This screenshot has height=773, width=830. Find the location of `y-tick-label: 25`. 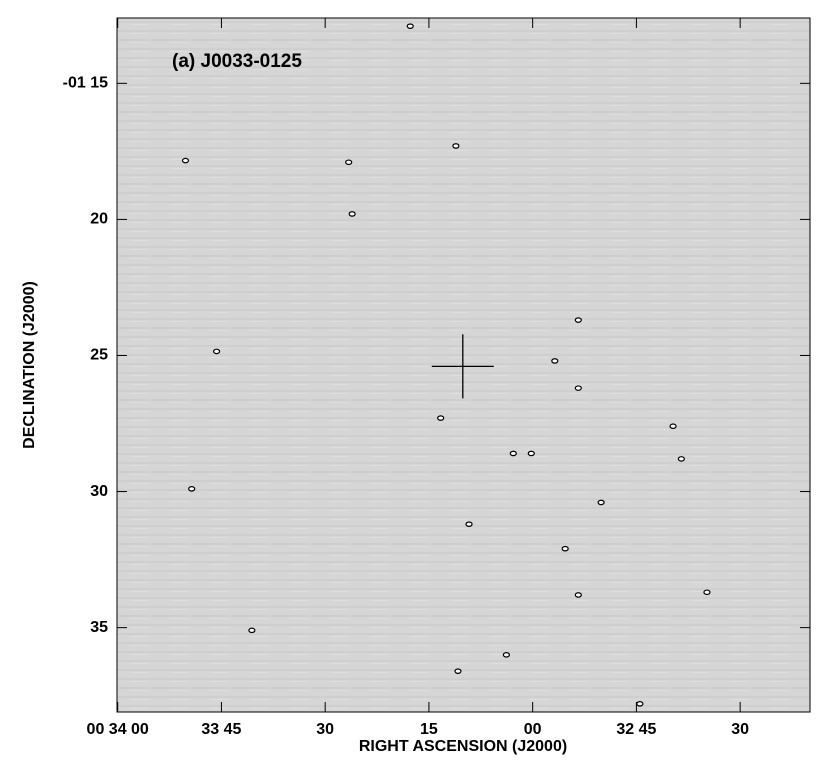

y-tick-label: 25 is located at coordinates (99, 355).